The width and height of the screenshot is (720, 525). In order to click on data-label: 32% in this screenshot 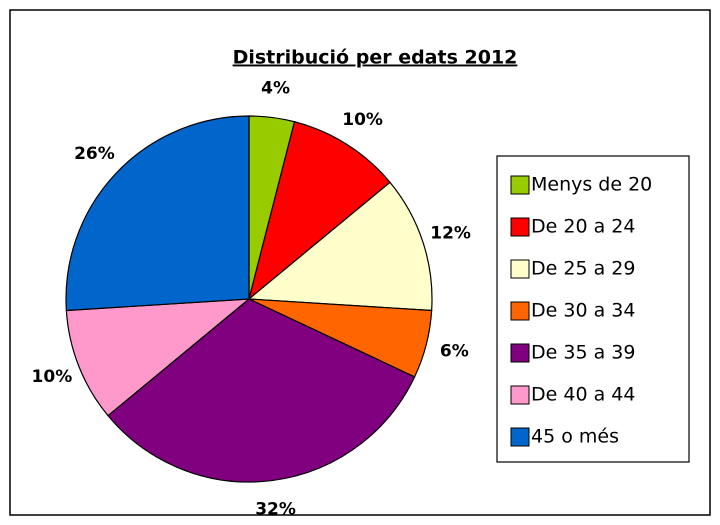, I will do `click(275, 509)`.